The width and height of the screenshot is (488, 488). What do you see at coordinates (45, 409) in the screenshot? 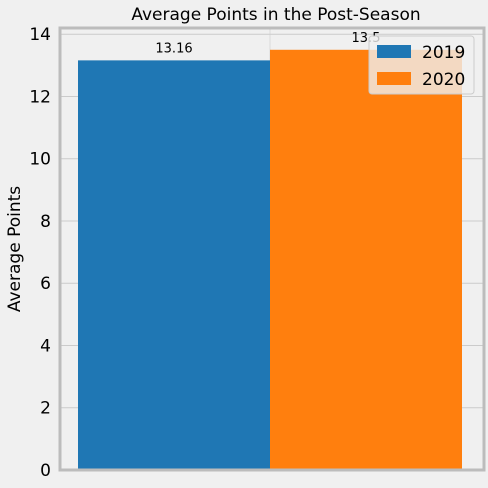
I see `y-tick-label: 2` at bounding box center [45, 409].